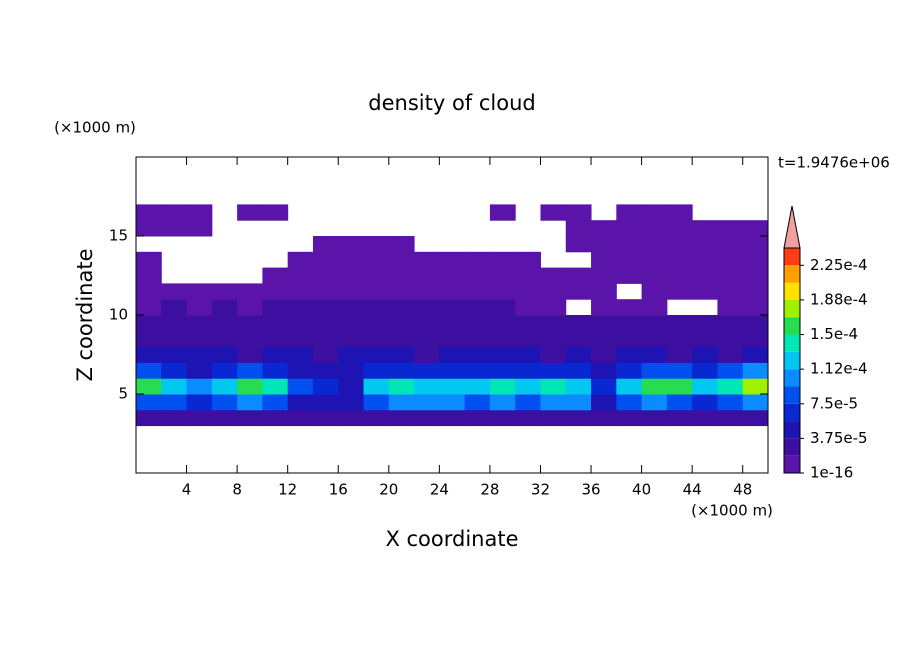 This screenshot has width=904, height=654. I want to click on x-tick-label: 44, so click(692, 490).